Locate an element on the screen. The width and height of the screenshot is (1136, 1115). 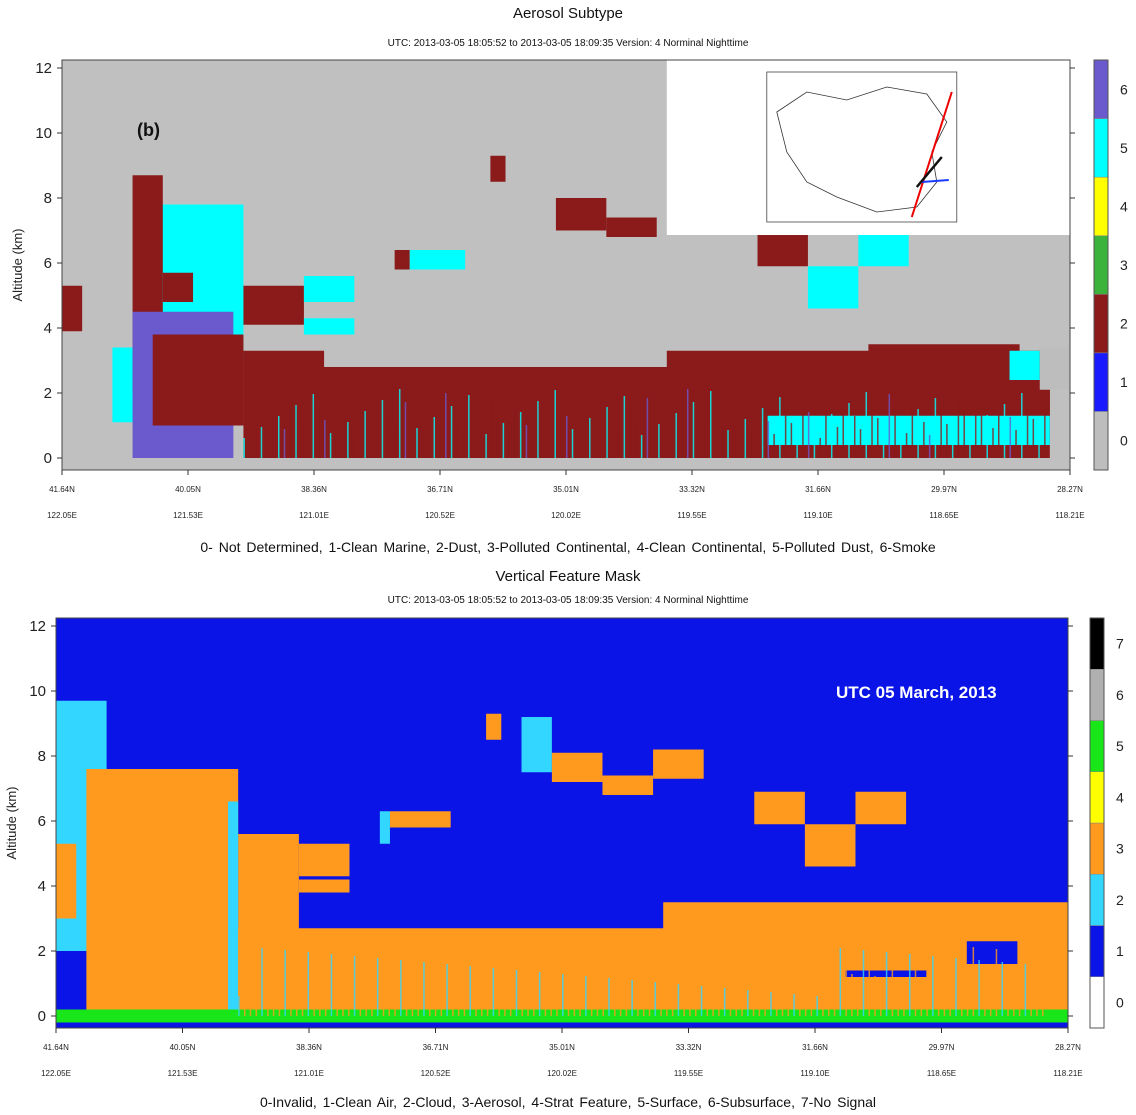
colorbar-label: 6 is located at coordinates (1120, 695).